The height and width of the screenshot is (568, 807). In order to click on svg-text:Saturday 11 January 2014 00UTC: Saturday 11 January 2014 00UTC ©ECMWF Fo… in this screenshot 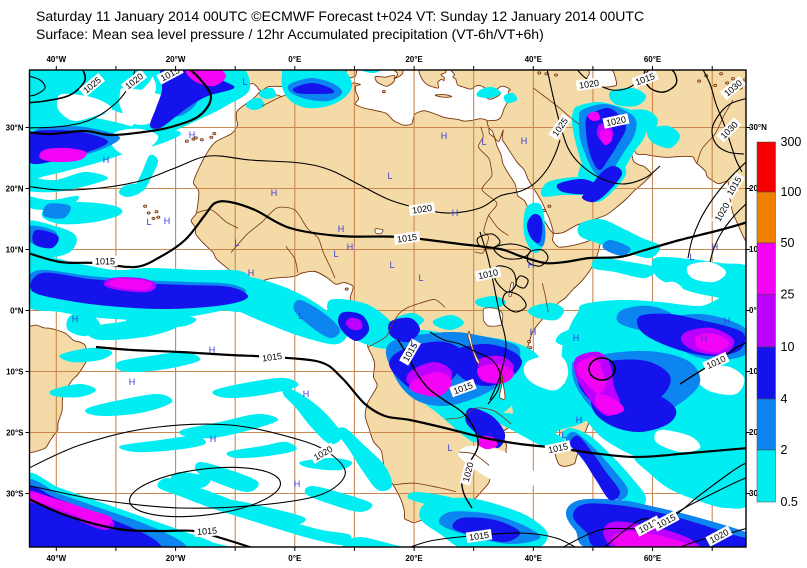, I will do `click(340, 16)`.